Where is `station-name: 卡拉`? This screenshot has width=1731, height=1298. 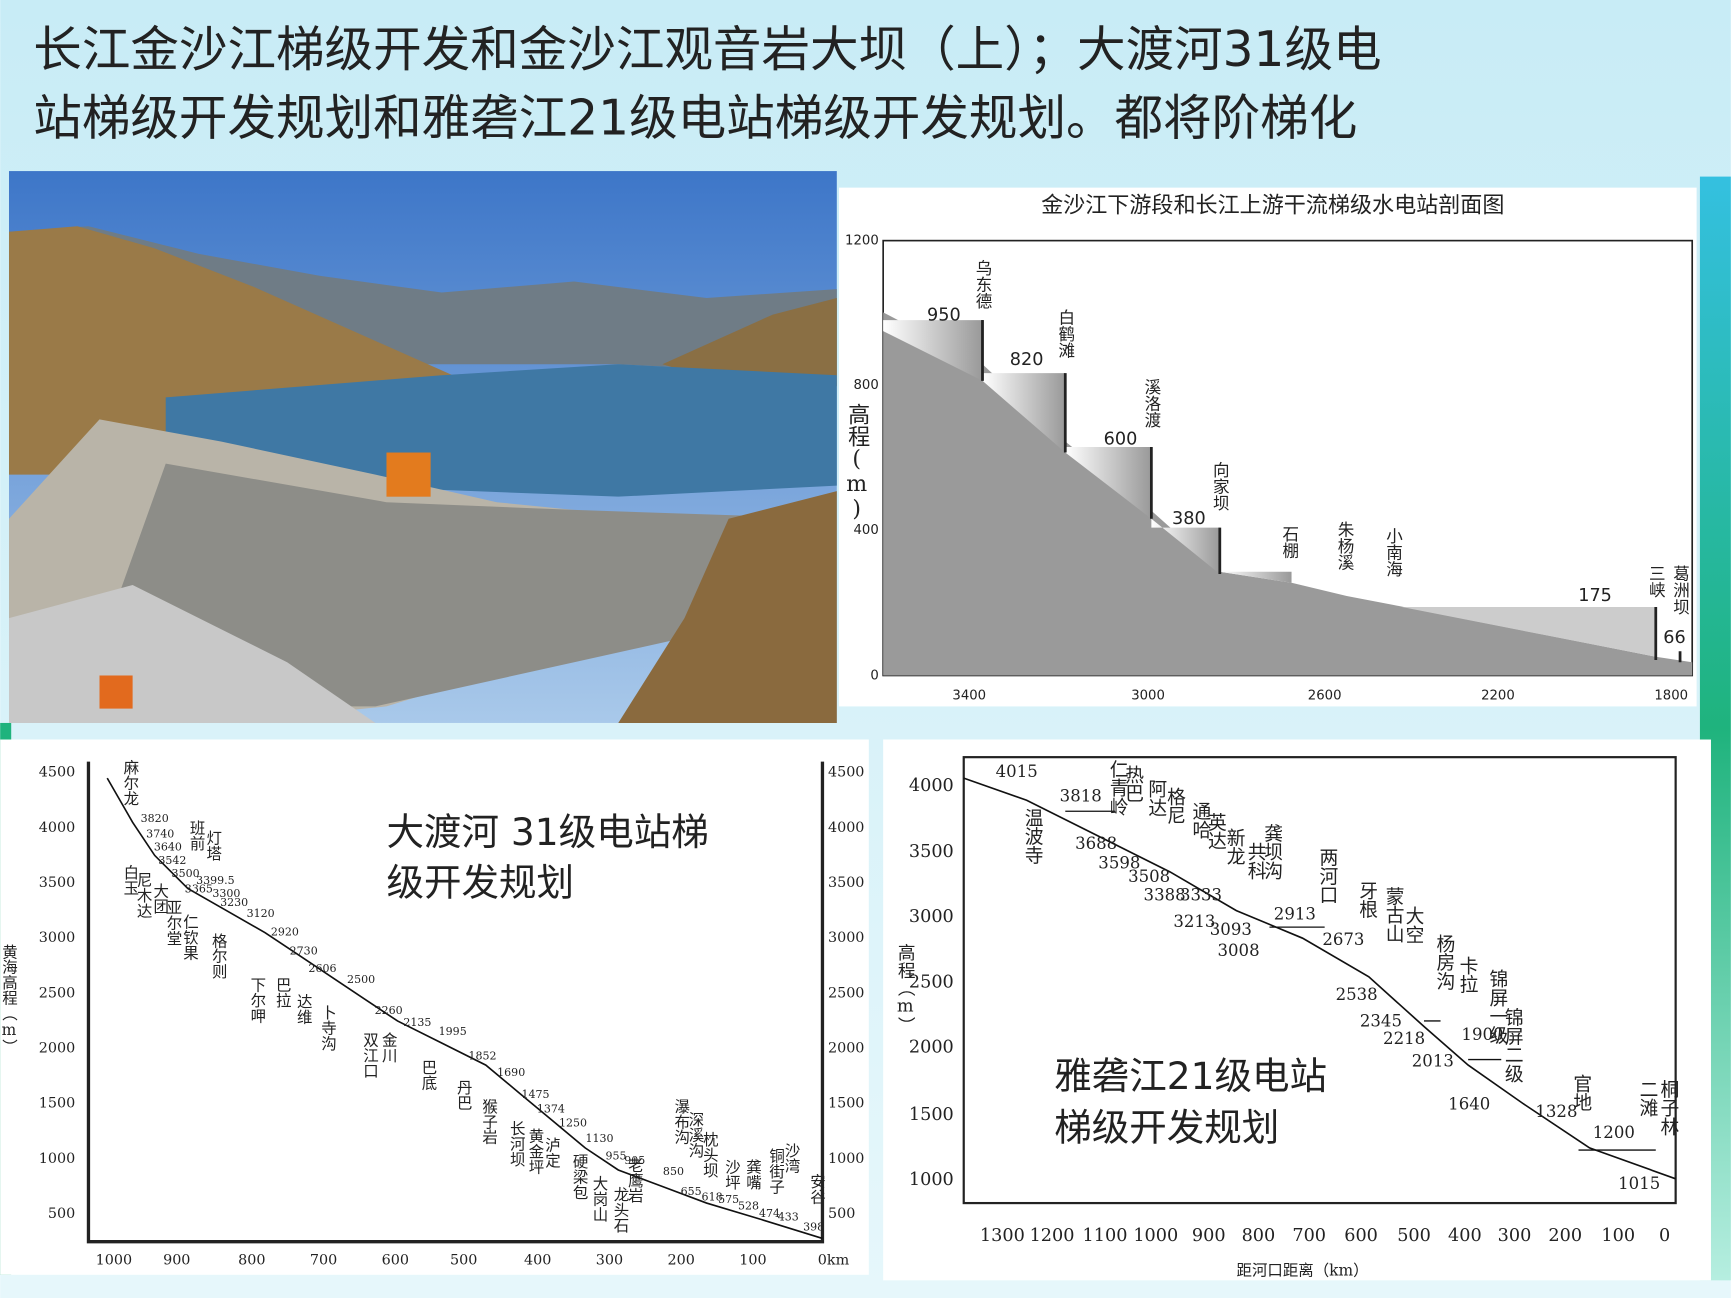
station-name: 卡拉 is located at coordinates (1467, 974).